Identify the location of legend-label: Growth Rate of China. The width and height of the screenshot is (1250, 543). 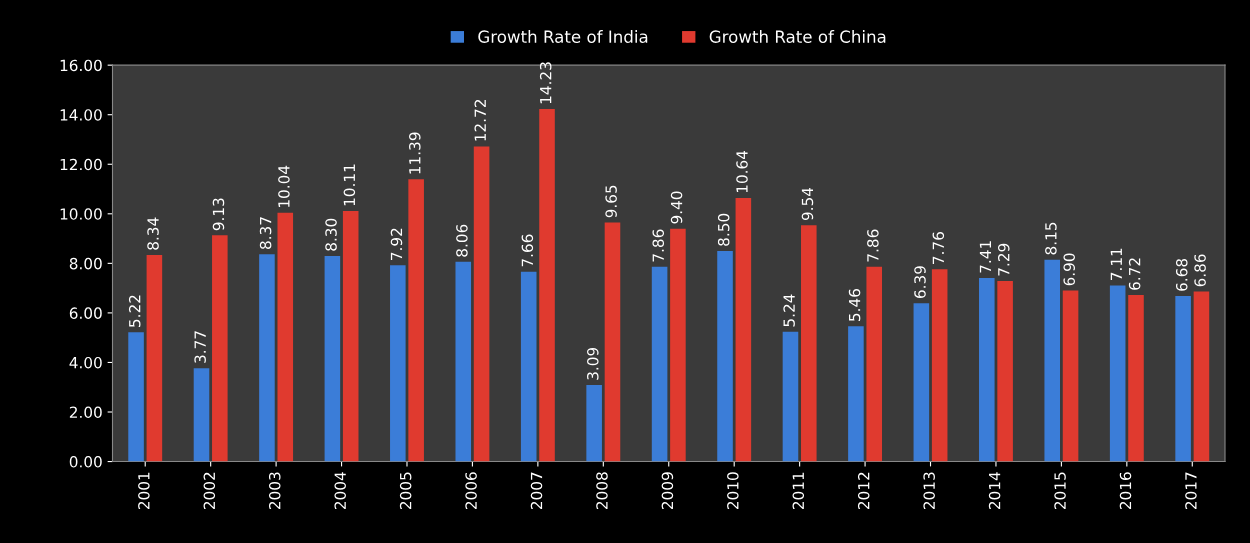
(797, 36).